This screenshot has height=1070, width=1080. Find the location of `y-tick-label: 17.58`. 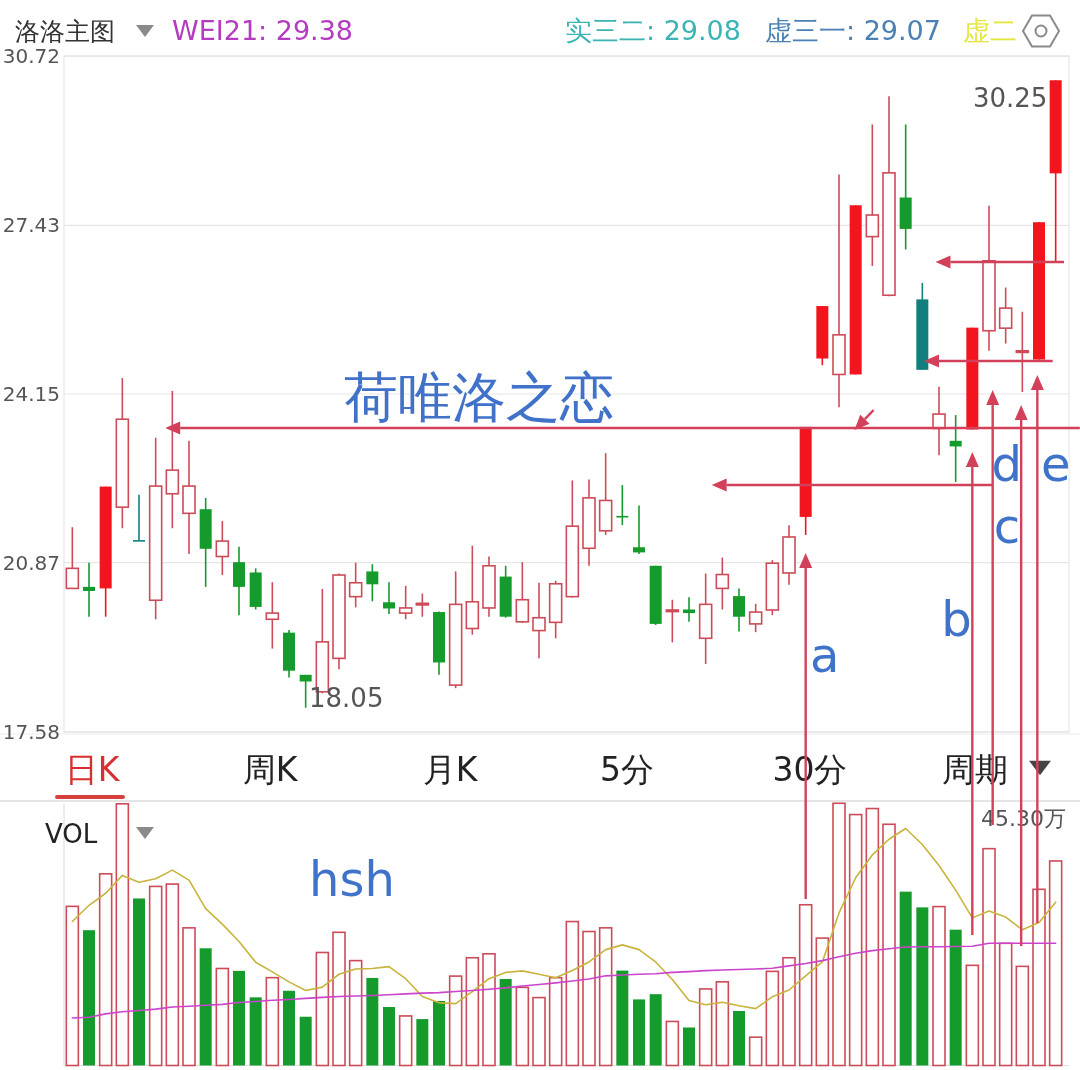

y-tick-label: 17.58 is located at coordinates (31, 731).